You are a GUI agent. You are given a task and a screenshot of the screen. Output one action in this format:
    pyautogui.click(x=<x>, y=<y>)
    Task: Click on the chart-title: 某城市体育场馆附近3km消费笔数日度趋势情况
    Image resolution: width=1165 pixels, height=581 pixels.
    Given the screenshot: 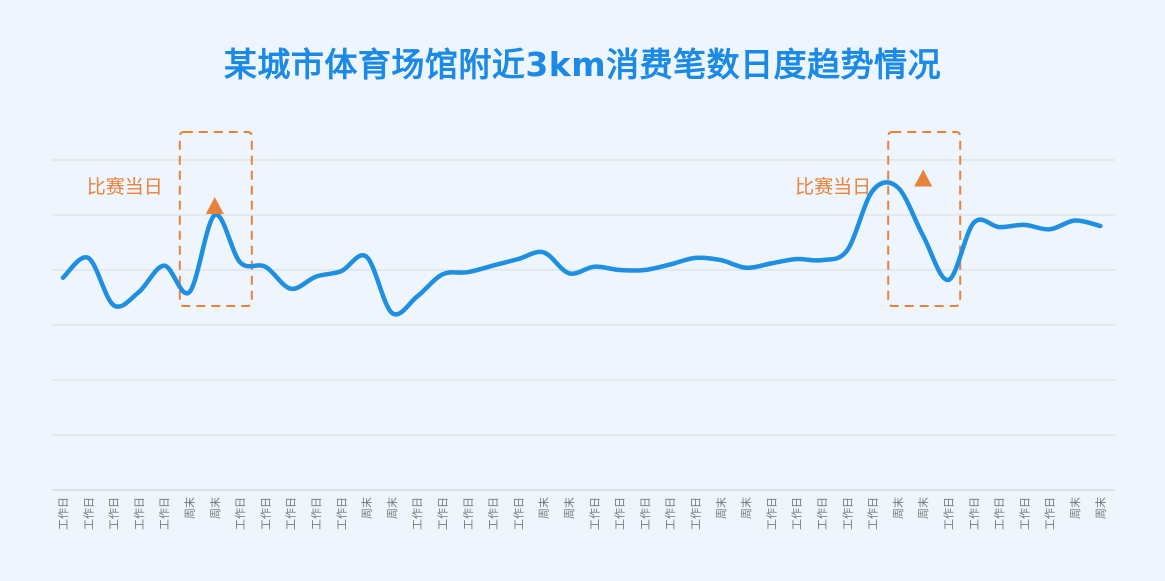 What is the action you would take?
    pyautogui.click(x=582, y=64)
    